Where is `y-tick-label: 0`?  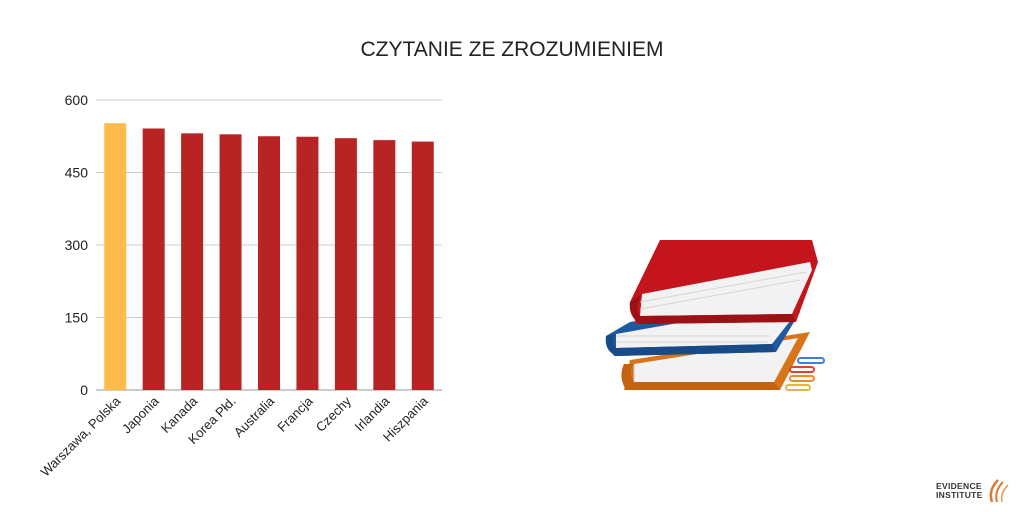 y-tick-label: 0 is located at coordinates (84, 390).